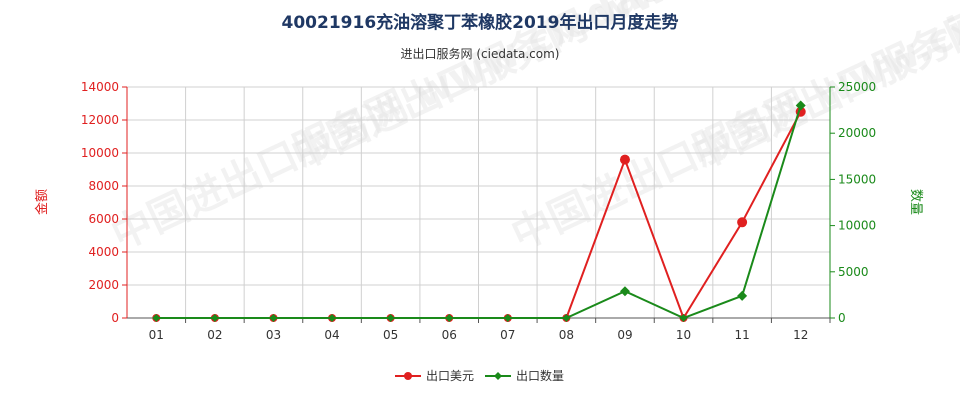 The height and width of the screenshot is (404, 960). Describe the element at coordinates (103, 252) in the screenshot. I see `y-left-tick-label: 4000` at that location.